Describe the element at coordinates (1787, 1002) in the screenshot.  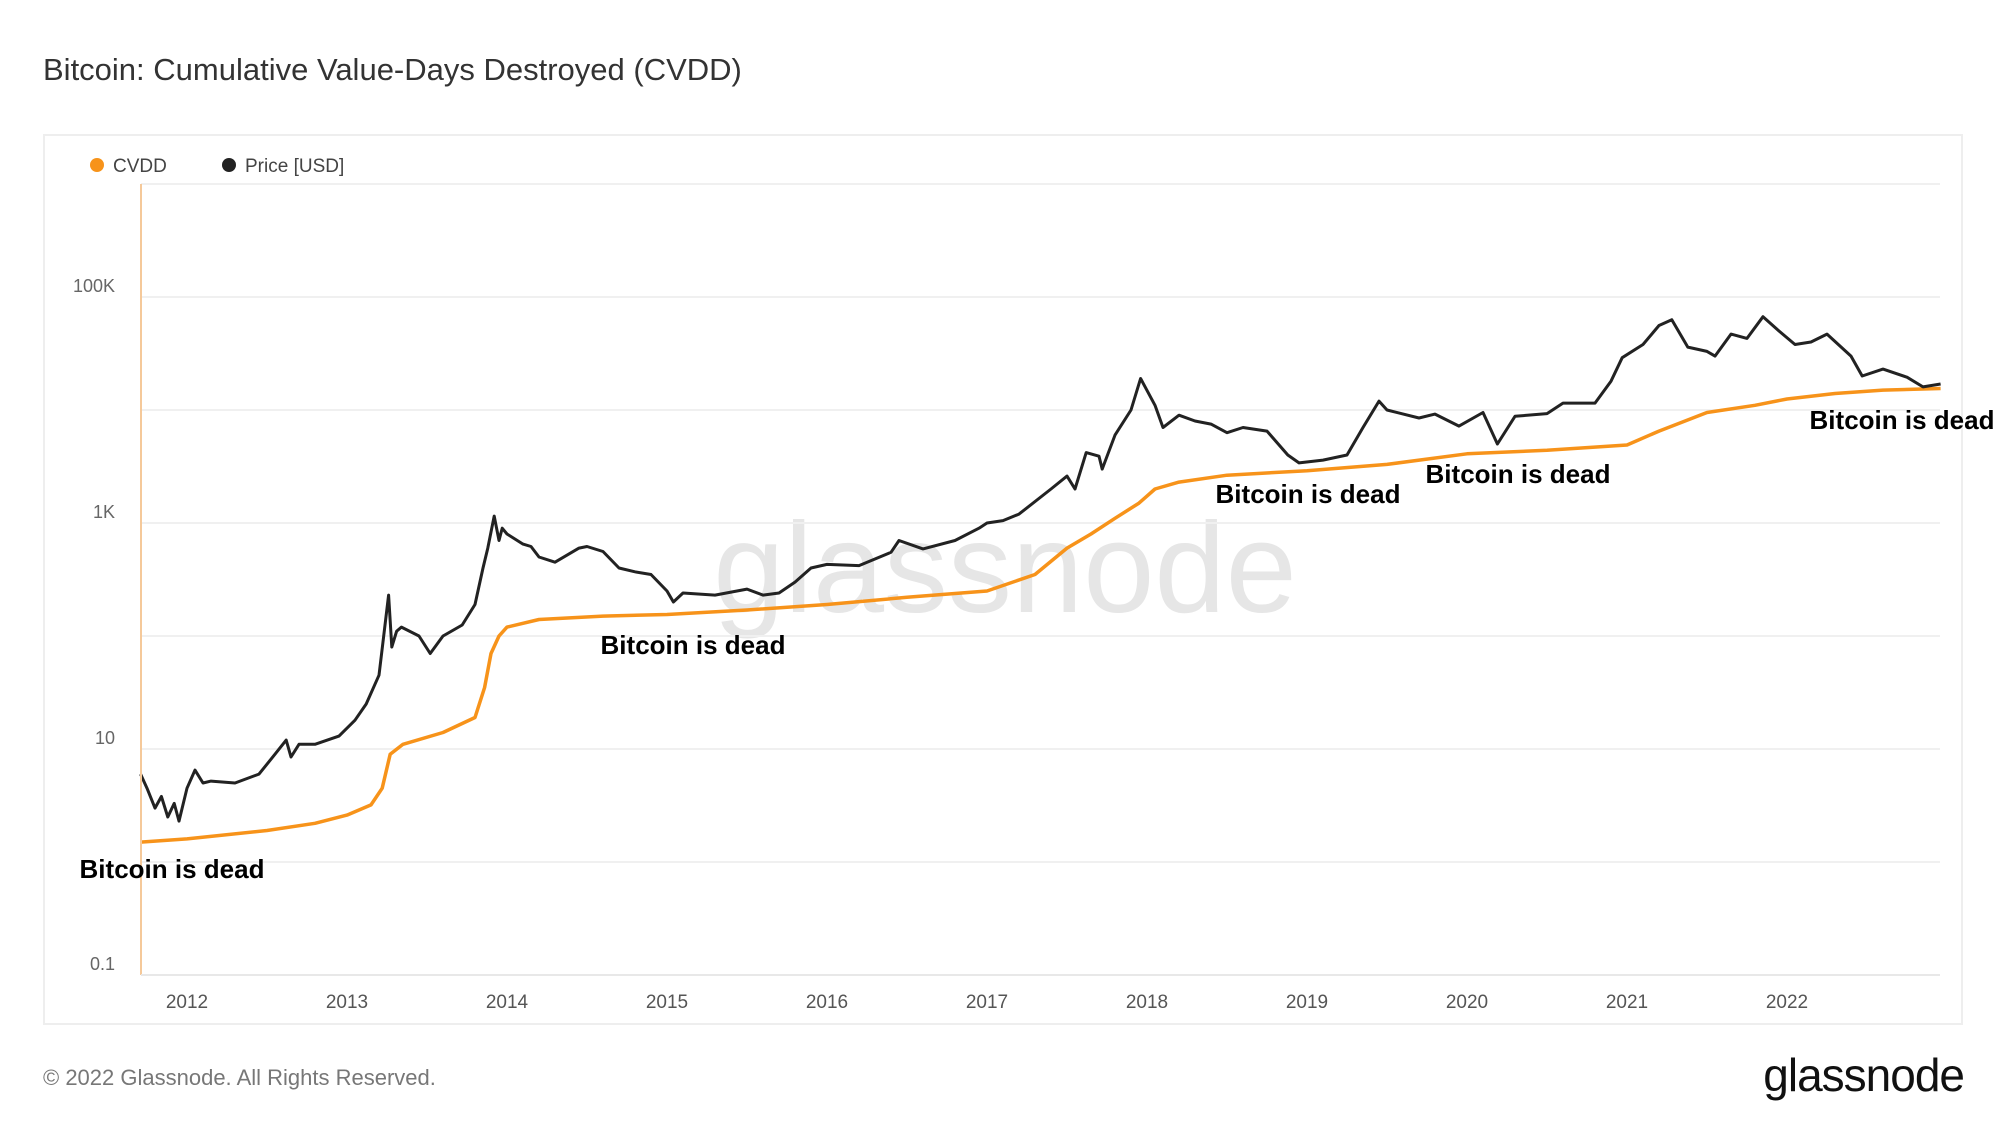
I see `x-tick-label: 2022` at that location.